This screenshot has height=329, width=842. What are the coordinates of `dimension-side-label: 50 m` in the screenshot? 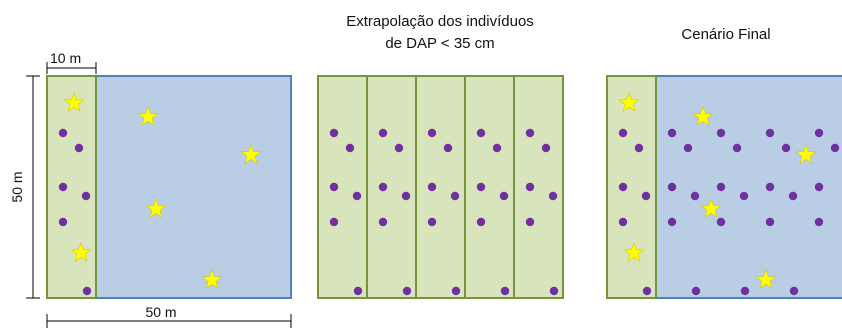 It's located at (17, 186).